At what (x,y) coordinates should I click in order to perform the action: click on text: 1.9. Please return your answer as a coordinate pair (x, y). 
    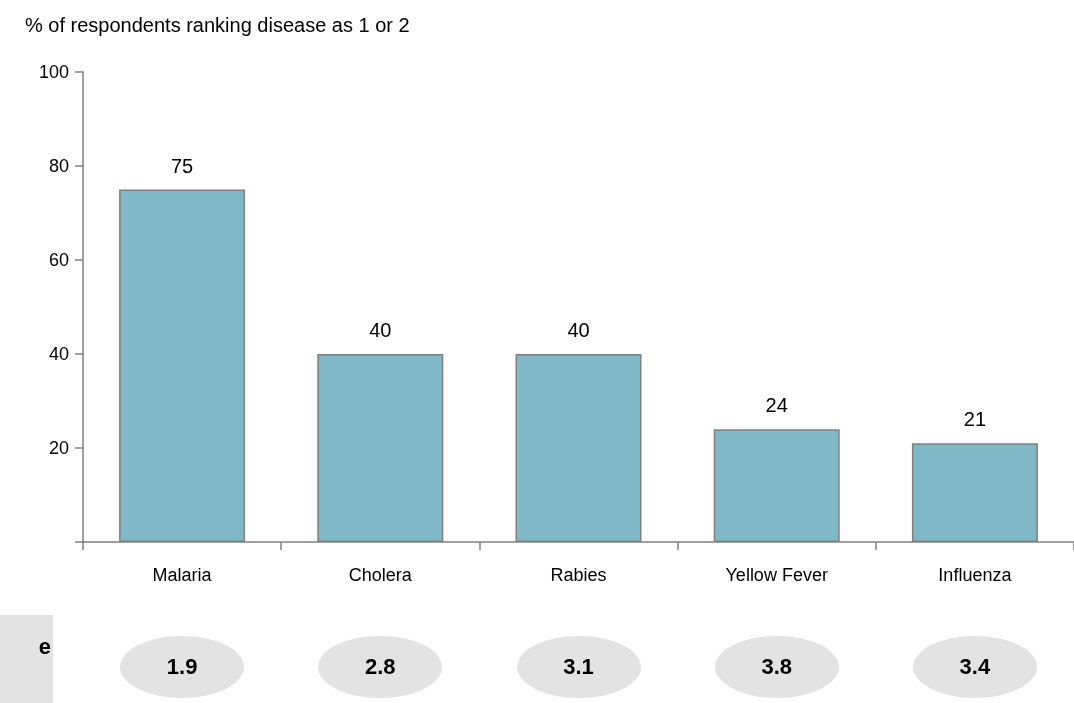
    Looking at the image, I should click on (182, 667).